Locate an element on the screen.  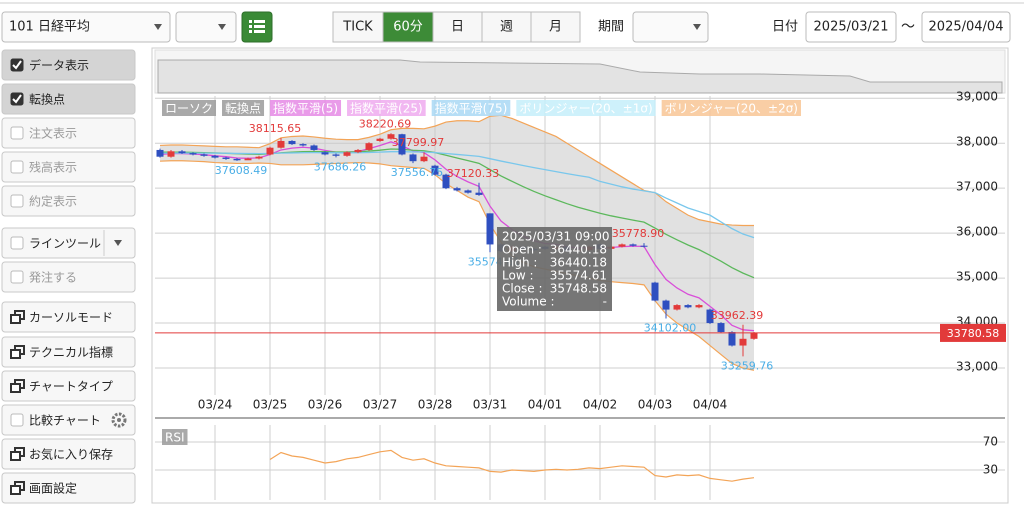
legend-label: ローソク is located at coordinates (189, 109).